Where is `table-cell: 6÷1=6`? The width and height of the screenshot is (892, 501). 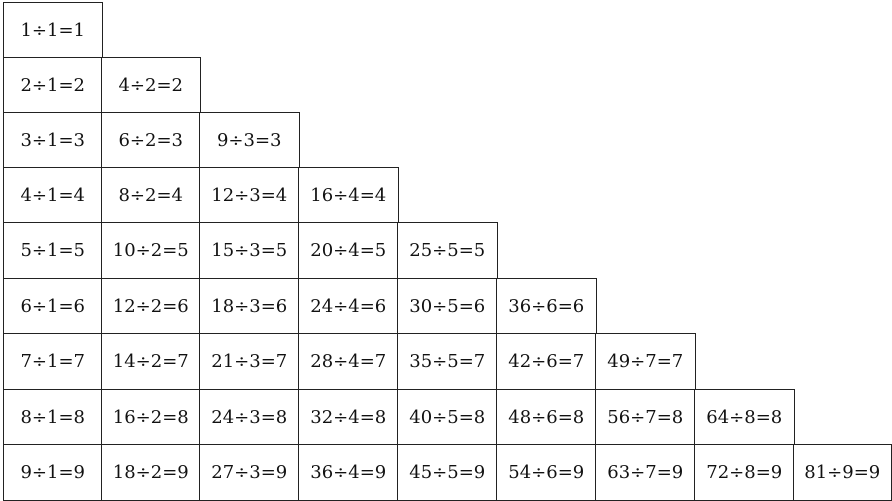
table-cell: 6÷1=6 is located at coordinates (53, 306).